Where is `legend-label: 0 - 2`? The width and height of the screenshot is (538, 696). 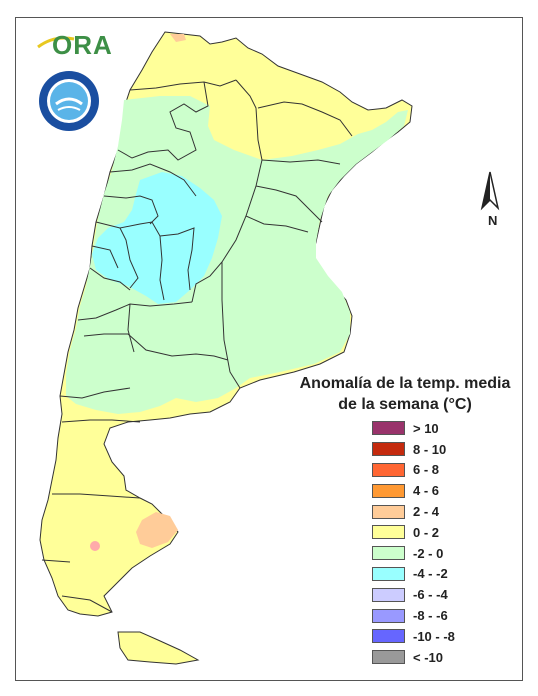 legend-label: 0 - 2 is located at coordinates (426, 532).